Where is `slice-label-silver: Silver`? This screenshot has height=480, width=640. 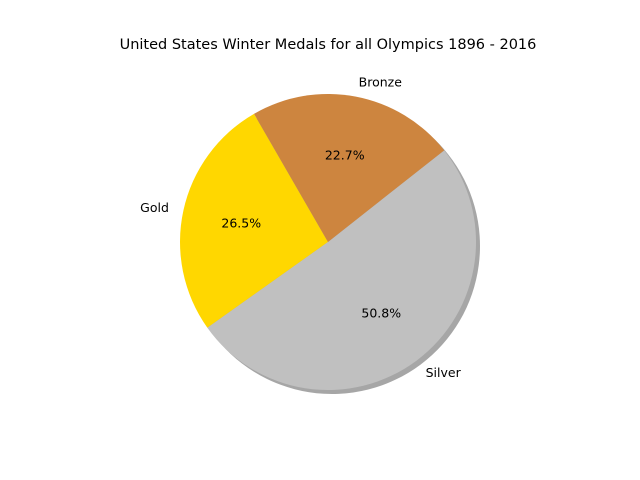
slice-label-silver: Silver is located at coordinates (444, 372).